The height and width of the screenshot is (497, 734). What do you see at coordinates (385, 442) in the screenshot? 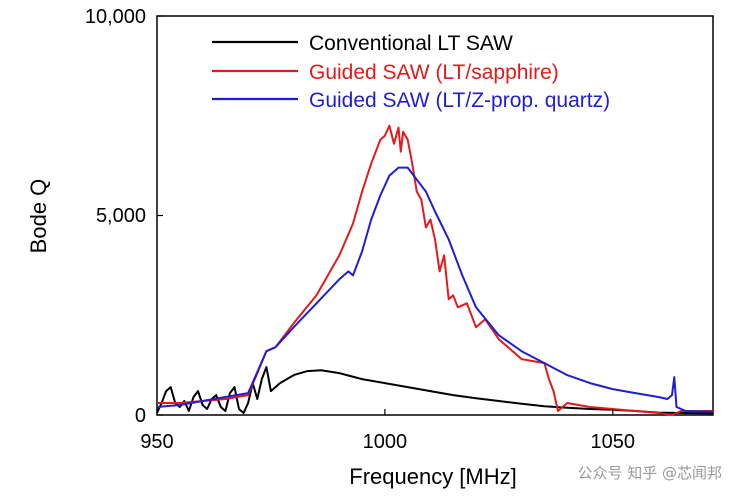
I see `x-tick-label: 1000` at bounding box center [385, 442].